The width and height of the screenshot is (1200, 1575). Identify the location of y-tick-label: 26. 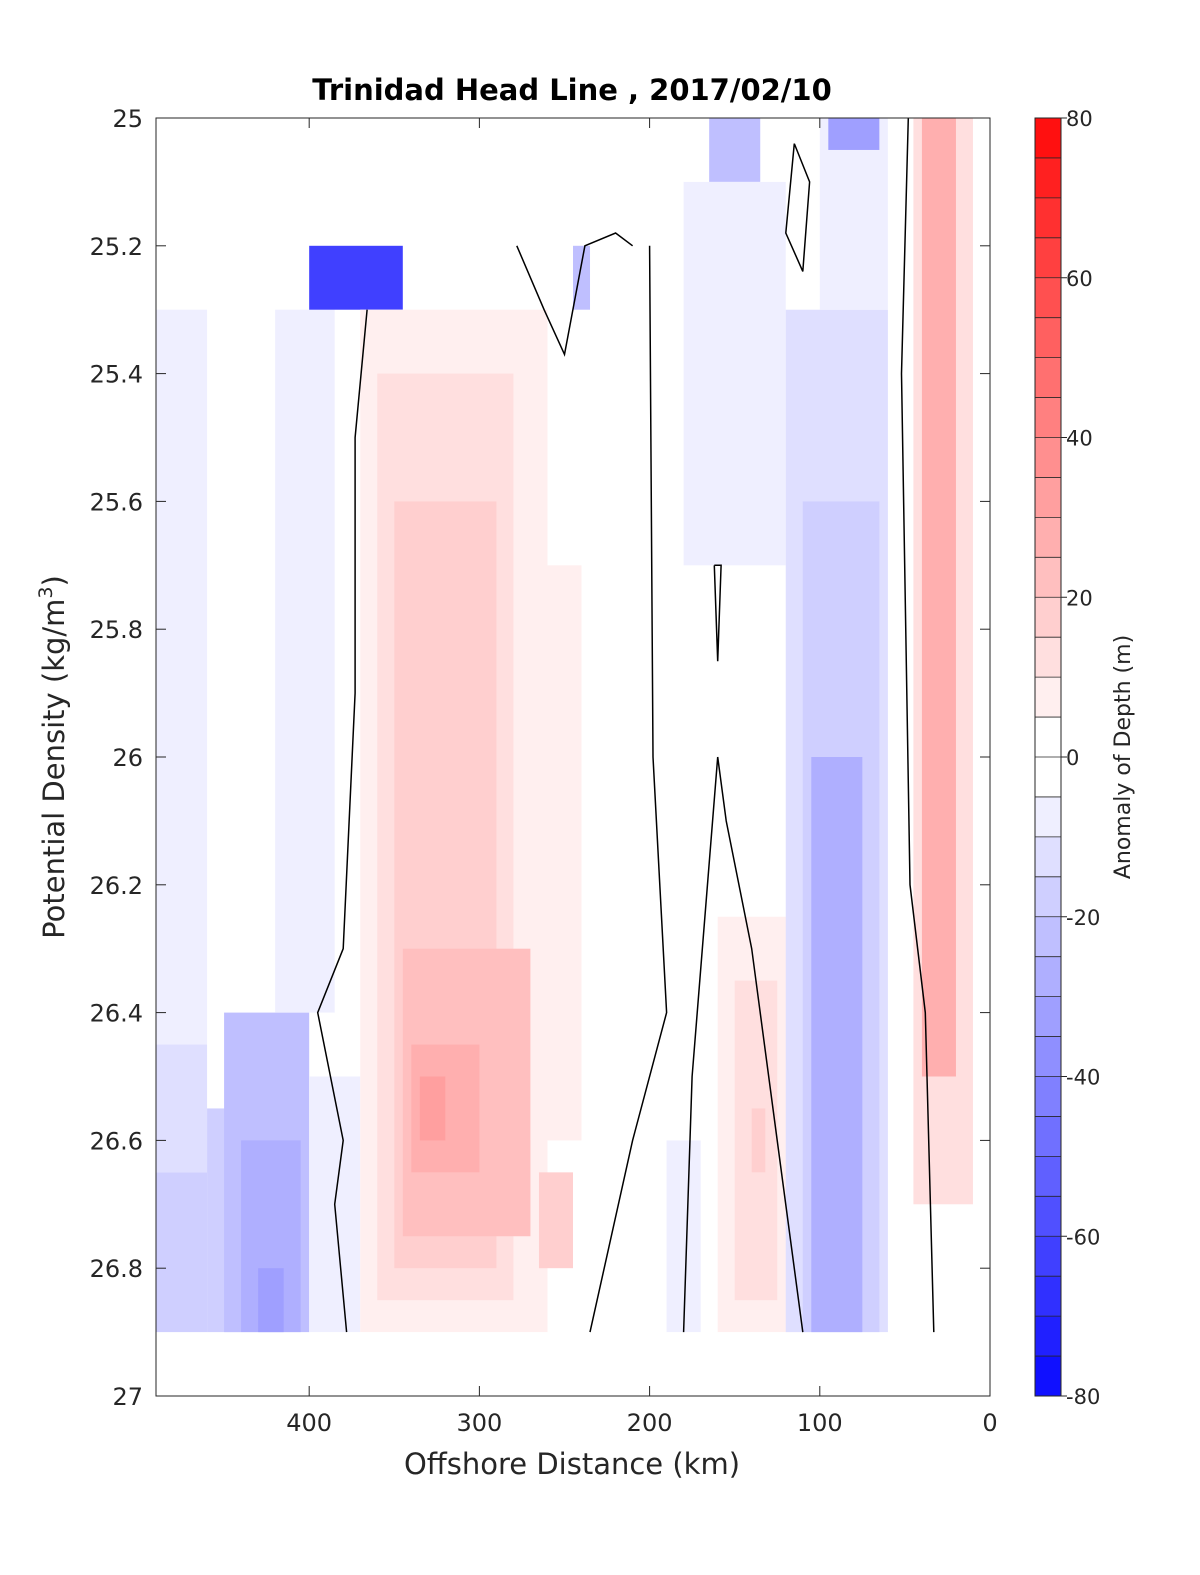
(127, 758).